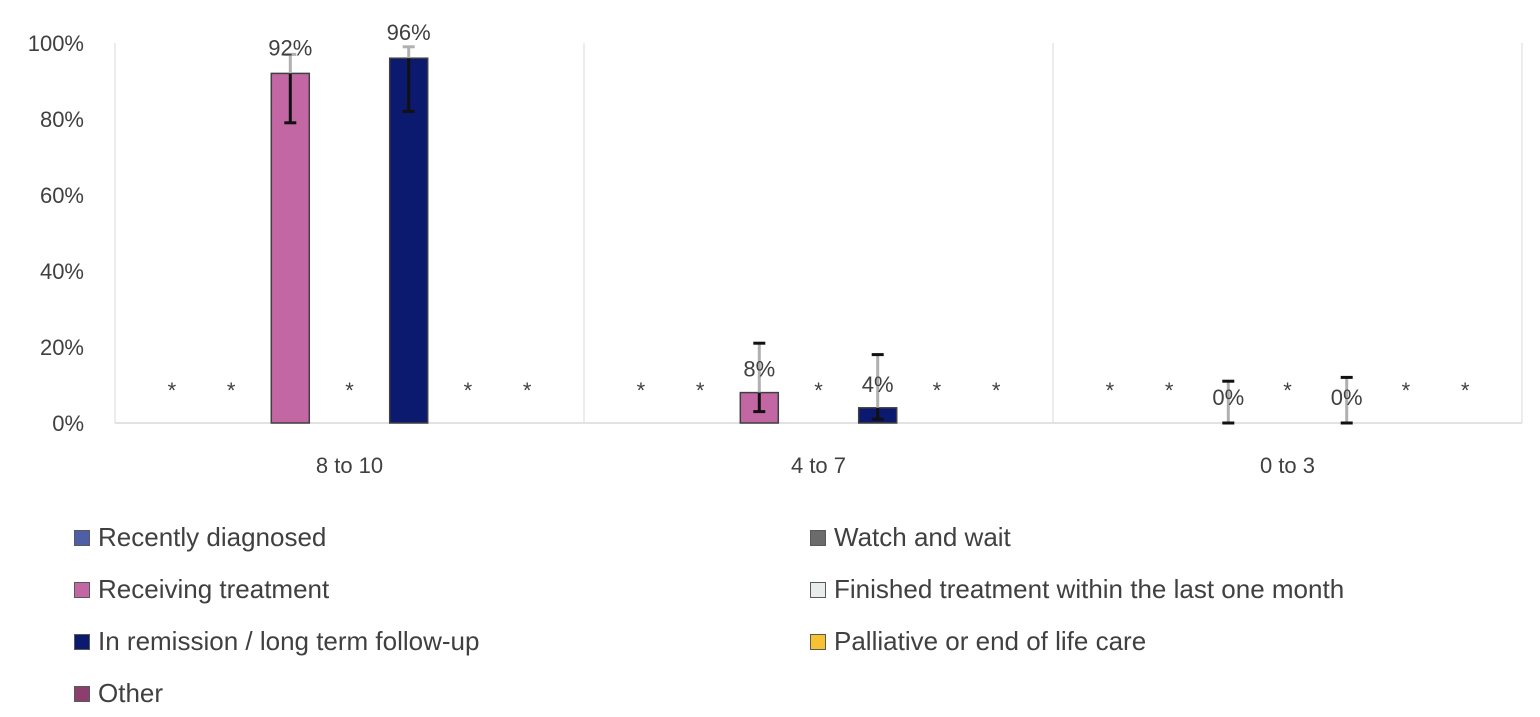 Image resolution: width=1540 pixels, height=717 pixels. Describe the element at coordinates (212, 537) in the screenshot. I see `legend-label: Recently diagnosed` at that location.